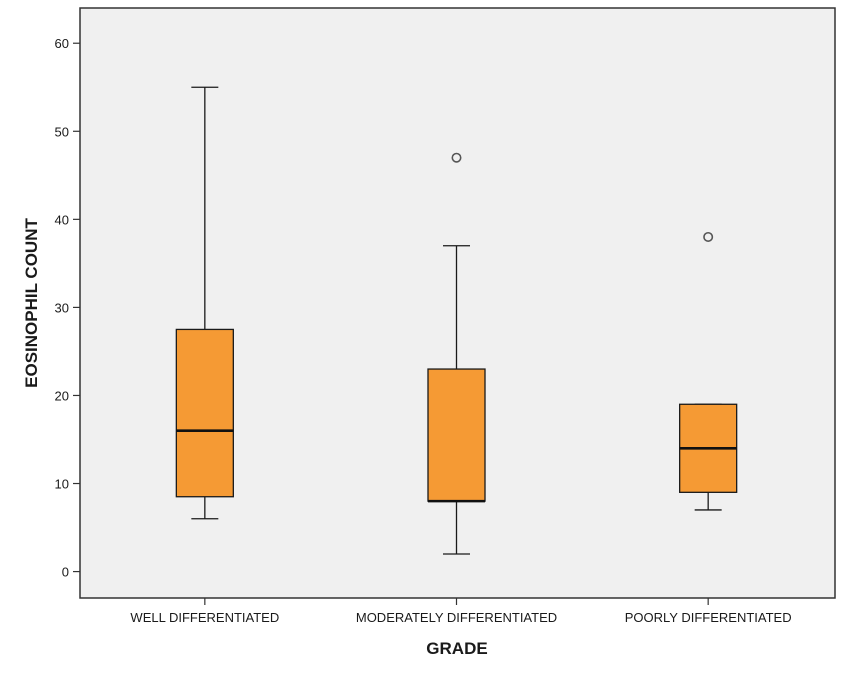  I want to click on y-tick-label: 10, so click(62, 484).